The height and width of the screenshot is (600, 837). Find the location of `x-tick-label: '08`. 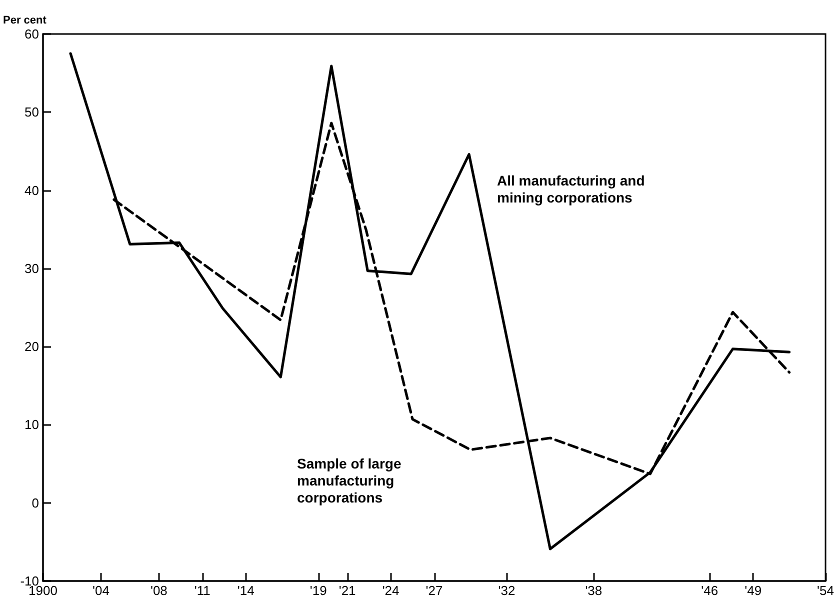

x-tick-label: '08 is located at coordinates (159, 590).